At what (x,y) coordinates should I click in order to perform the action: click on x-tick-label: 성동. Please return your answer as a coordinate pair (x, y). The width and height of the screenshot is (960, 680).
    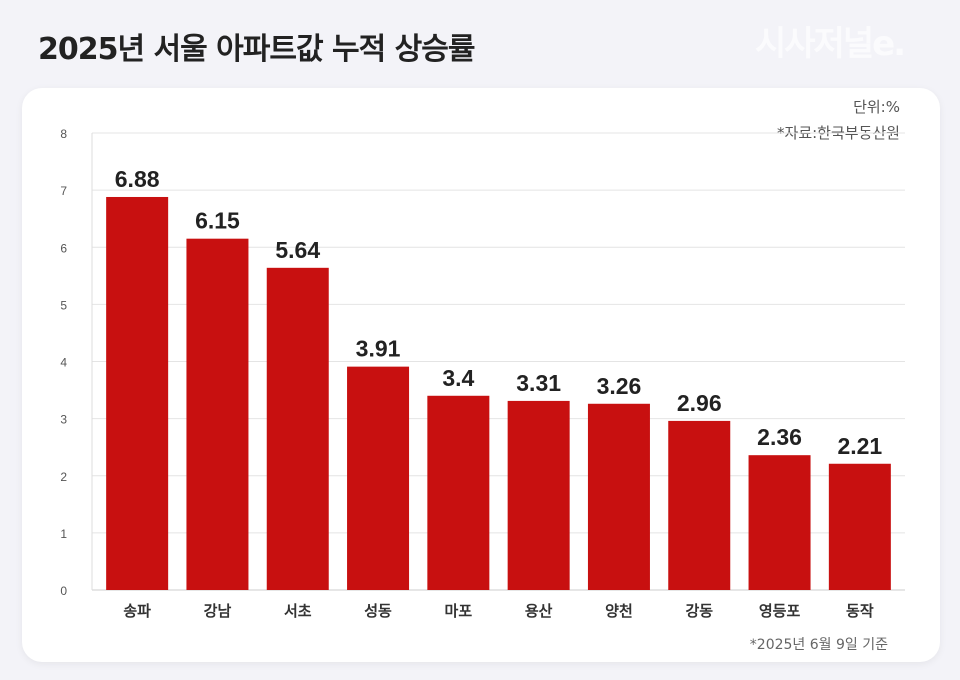
    Looking at the image, I should click on (378, 611).